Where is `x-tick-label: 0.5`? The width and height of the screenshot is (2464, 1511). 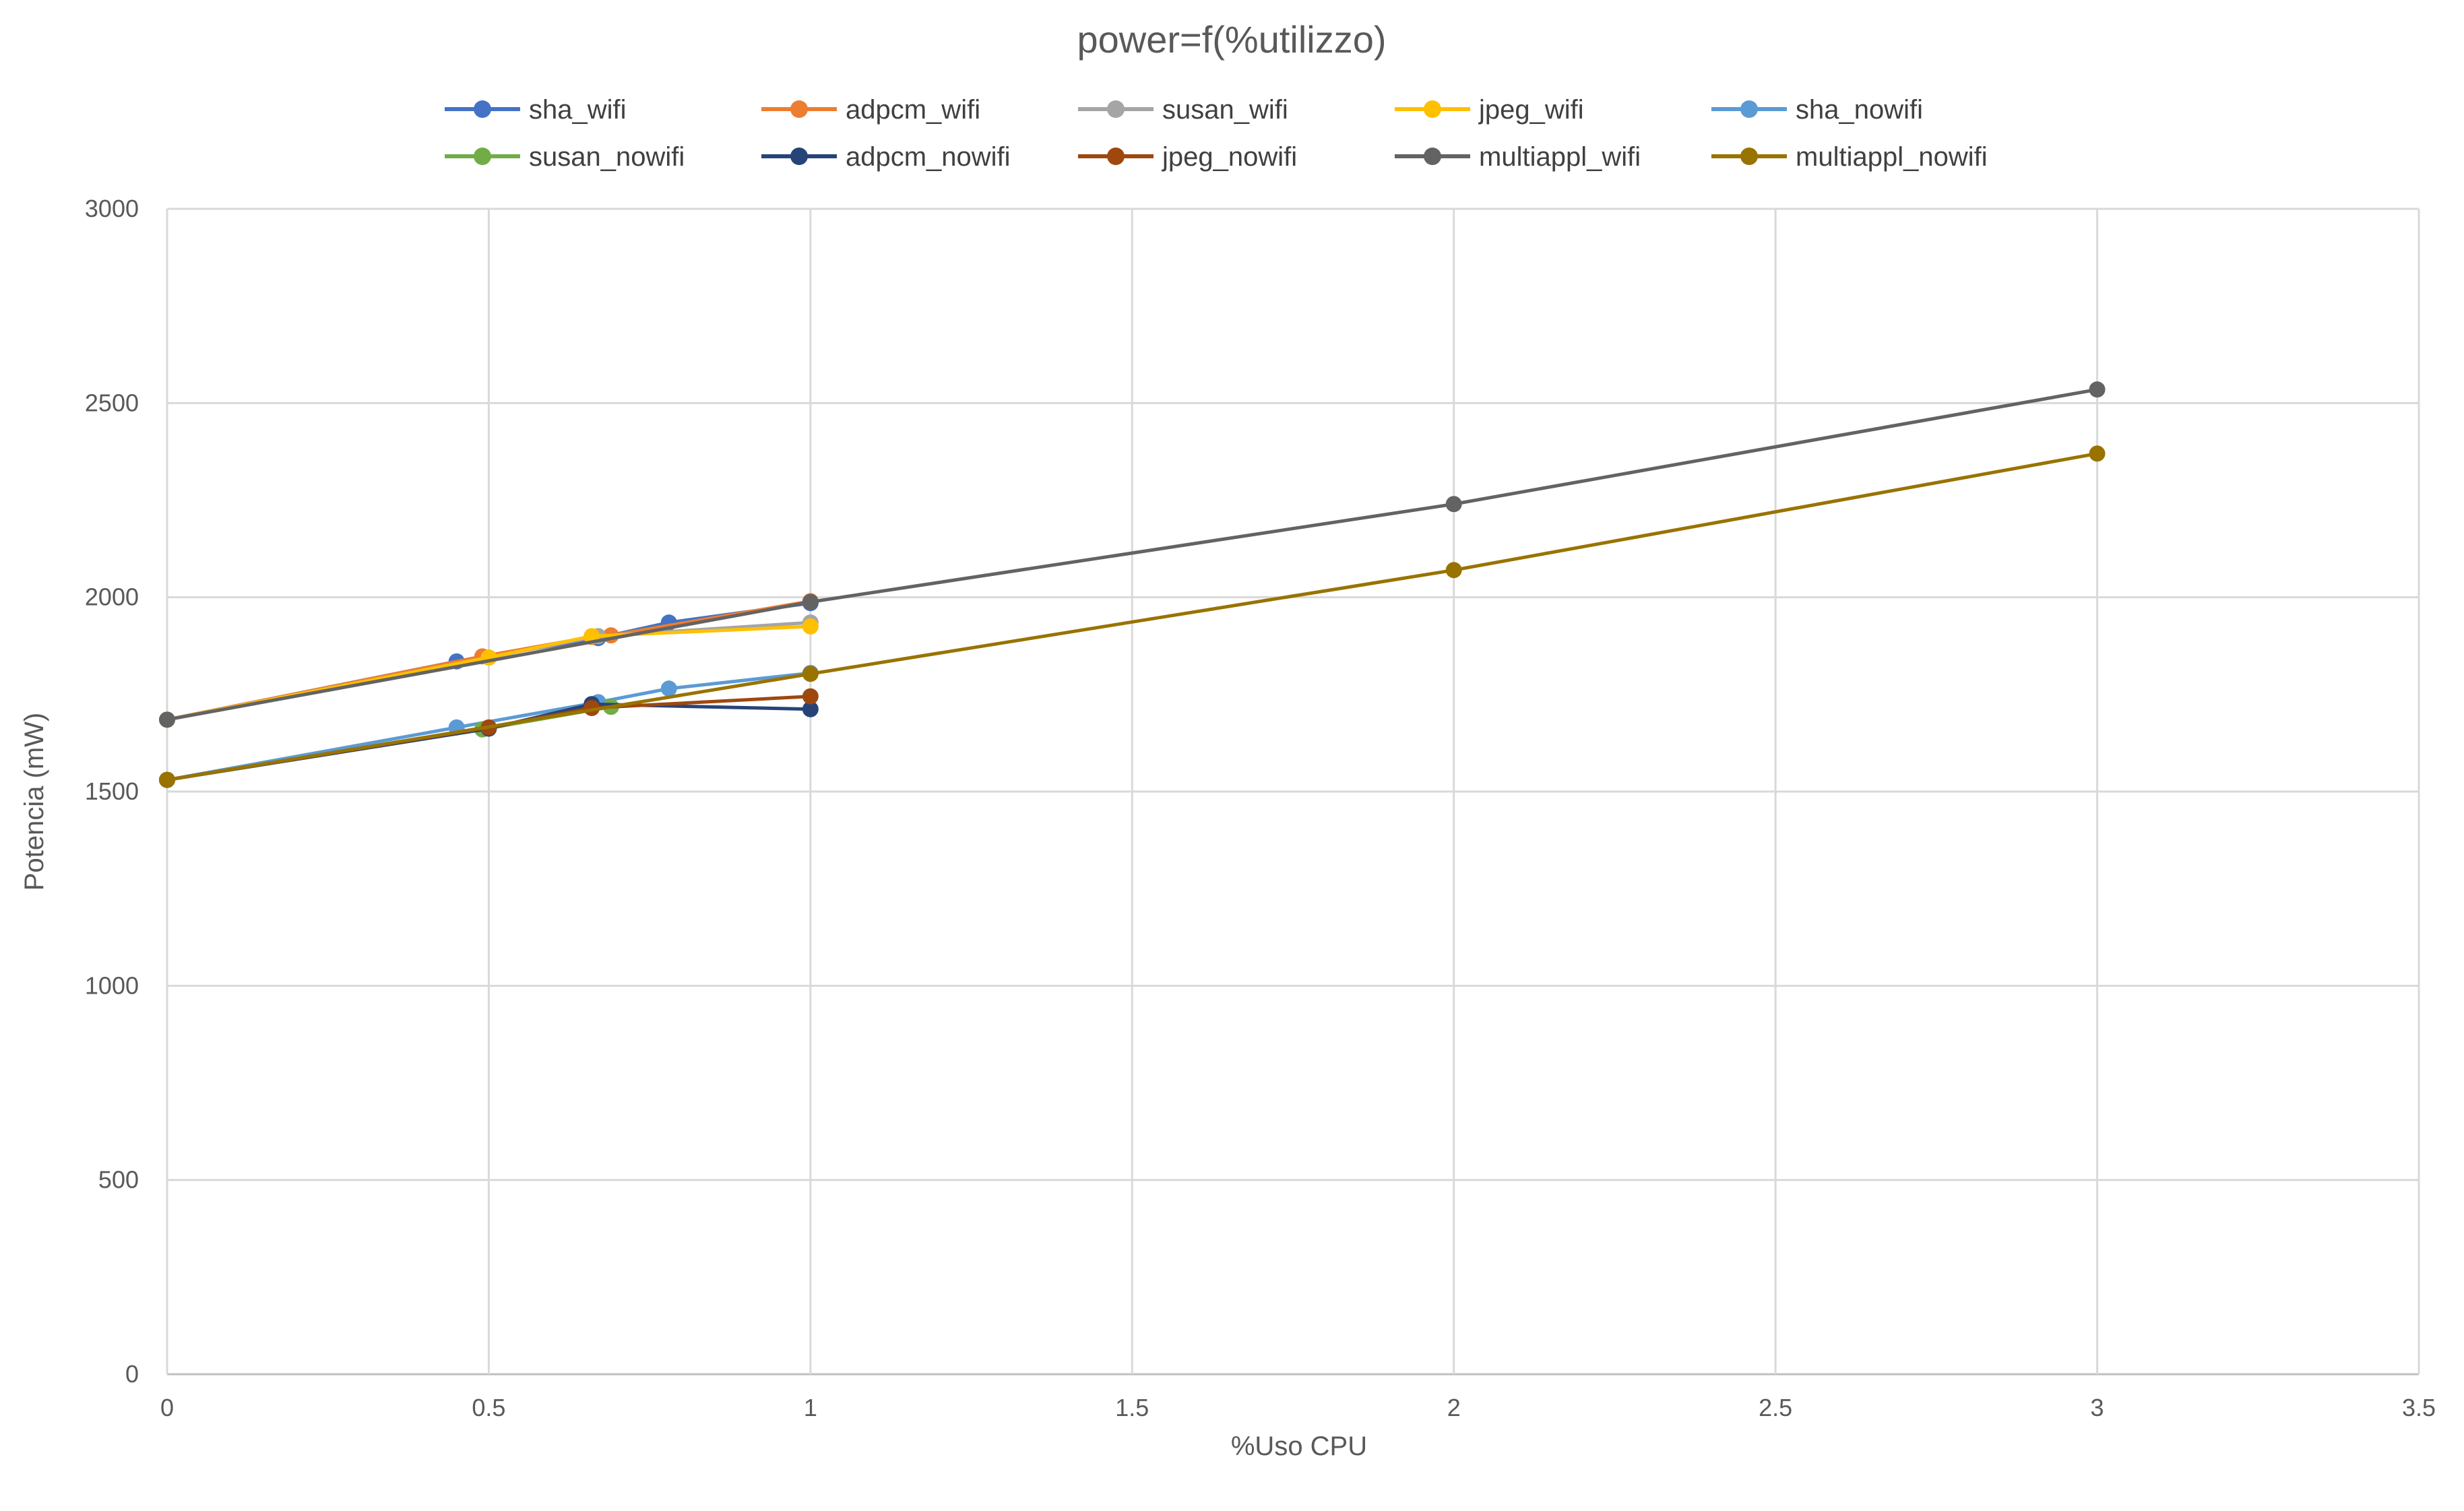
x-tick-label: 0.5 is located at coordinates (488, 1407).